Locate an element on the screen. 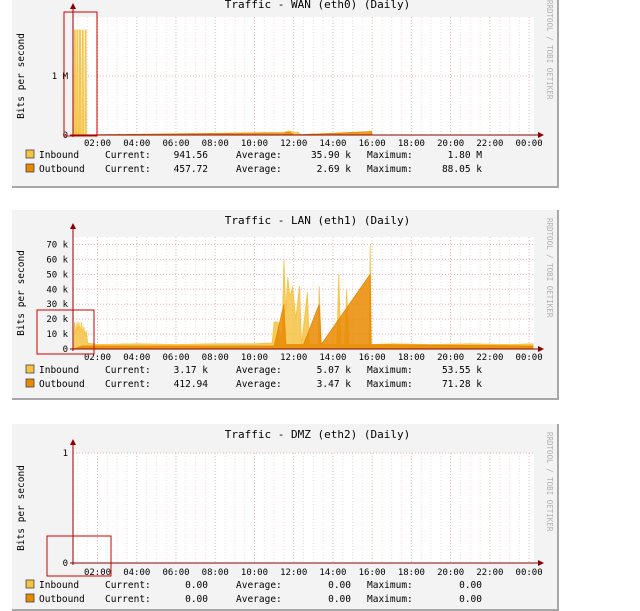 Image resolution: width=640 pixels, height=611 pixels. lan-y-tick-label: 60 k is located at coordinates (57, 260).